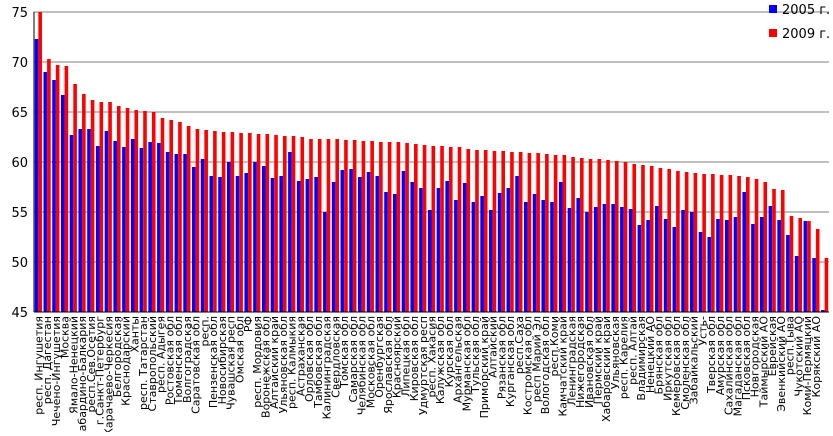  I want to click on x-tick-label: Чечено-Ингушетия, so click(56, 371).